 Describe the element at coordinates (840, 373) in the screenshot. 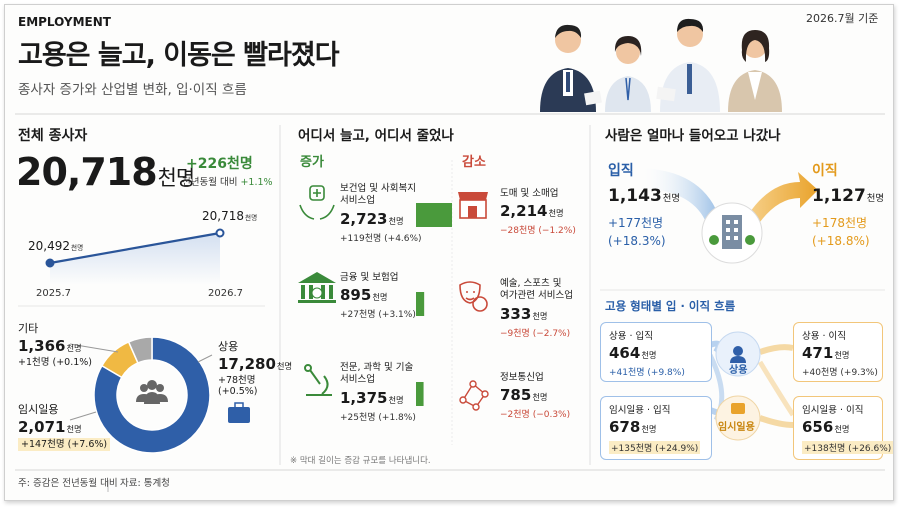

I see `box-change: +40천명 (+9.3%)` at that location.